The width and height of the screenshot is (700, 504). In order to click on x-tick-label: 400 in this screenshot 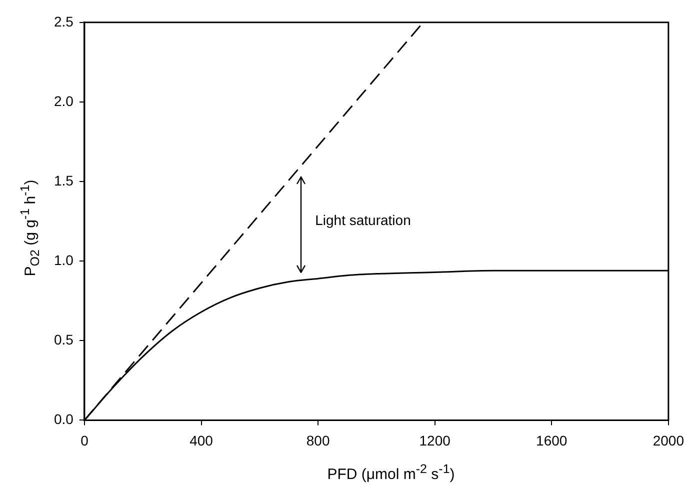, I will do `click(202, 440)`.